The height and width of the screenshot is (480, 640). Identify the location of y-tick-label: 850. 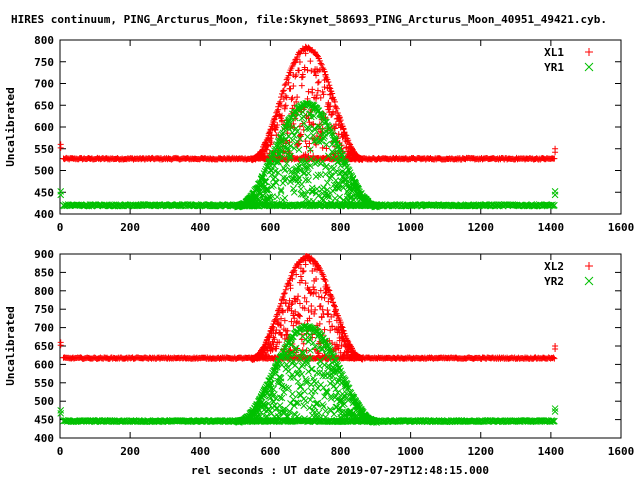
(44, 272).